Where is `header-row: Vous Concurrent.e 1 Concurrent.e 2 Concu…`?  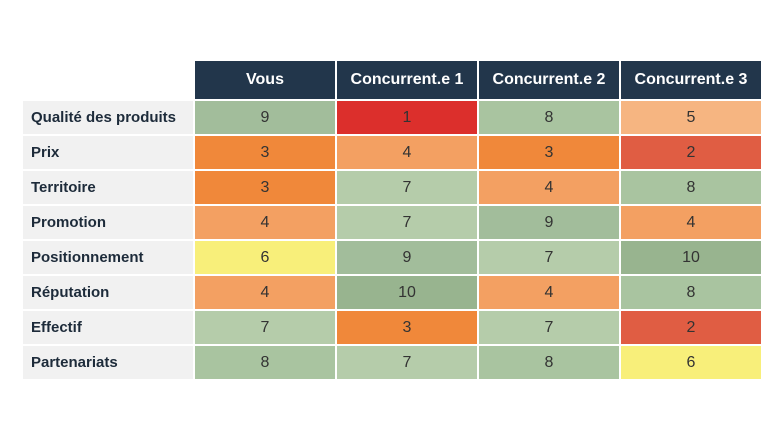 header-row: Vous Concurrent.e 1 Concurrent.e 2 Concu… is located at coordinates (392, 80).